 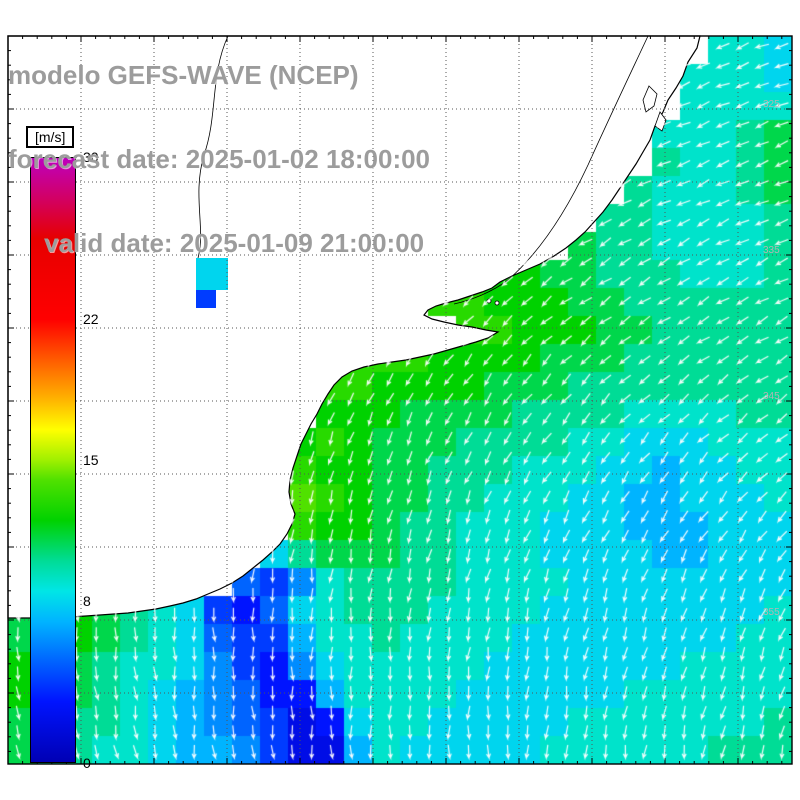 What do you see at coordinates (91, 157) in the screenshot?
I see `colorbar-tick: 30` at bounding box center [91, 157].